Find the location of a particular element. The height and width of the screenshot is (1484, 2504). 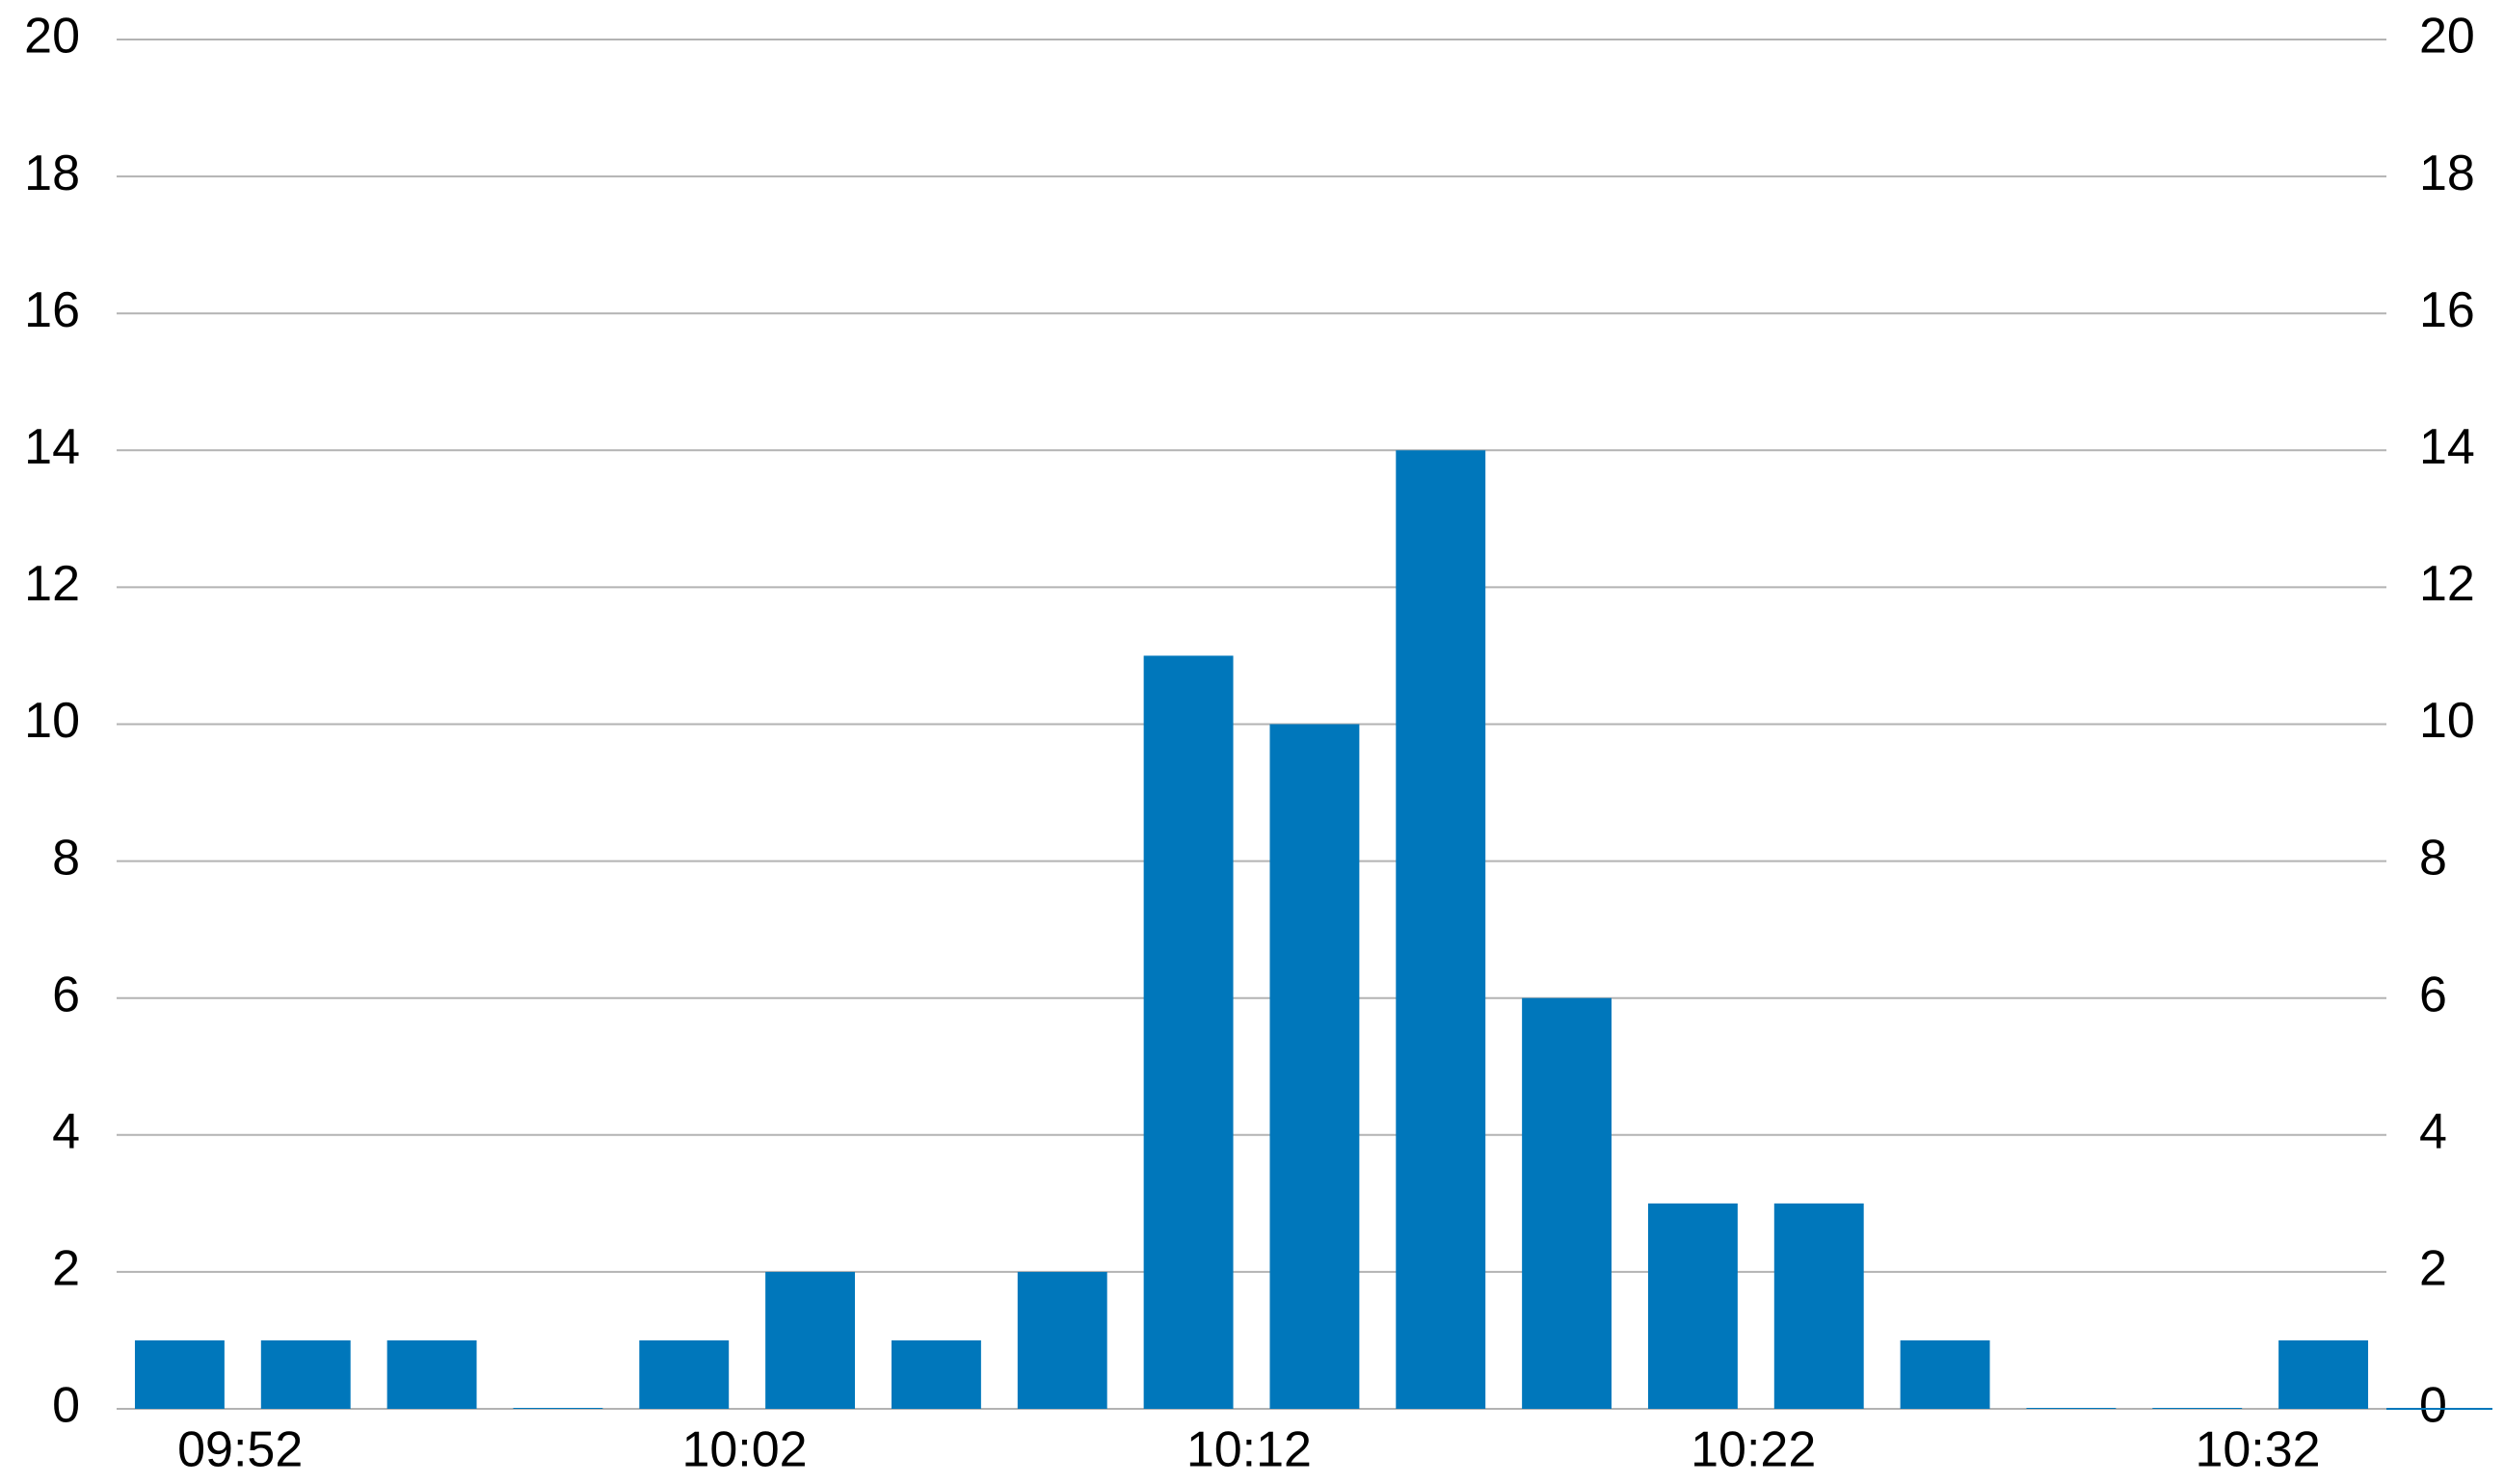

y2-tick-label: 12 is located at coordinates (2447, 584).